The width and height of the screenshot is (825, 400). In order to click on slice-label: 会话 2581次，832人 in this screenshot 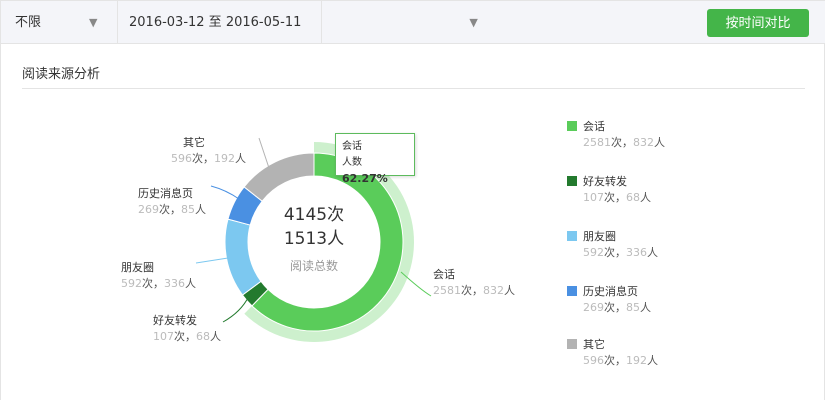, I will do `click(474, 282)`.